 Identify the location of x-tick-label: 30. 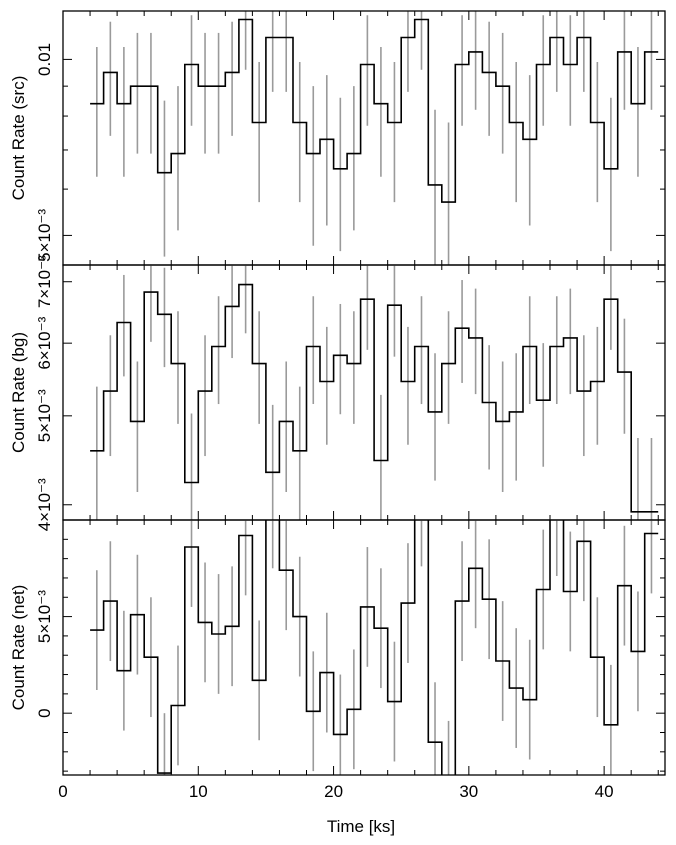
(468, 791).